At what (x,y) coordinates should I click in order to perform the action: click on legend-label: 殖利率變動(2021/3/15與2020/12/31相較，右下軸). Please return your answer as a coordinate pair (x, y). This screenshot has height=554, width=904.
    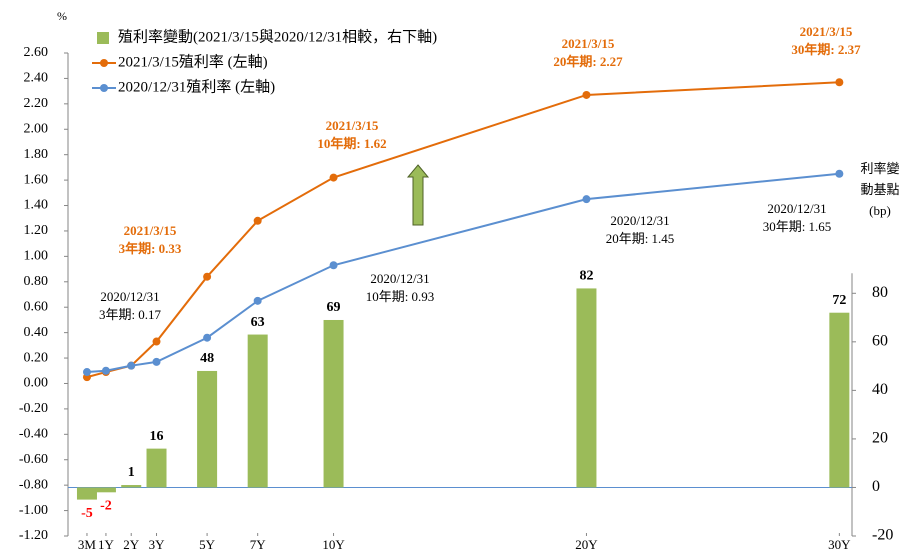
    Looking at the image, I should click on (277, 36).